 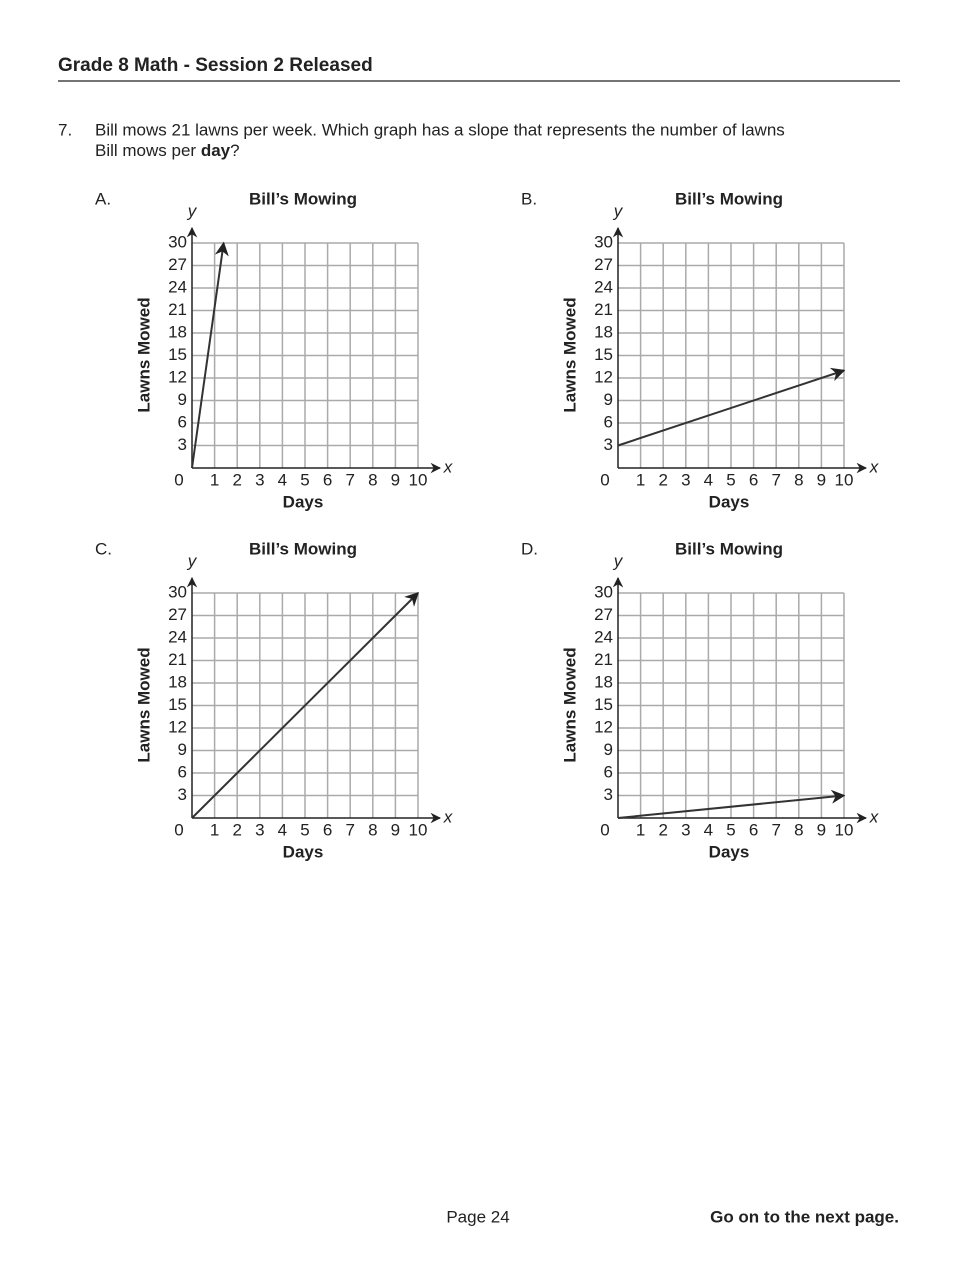 I want to click on option-label: C., so click(x=103, y=548).